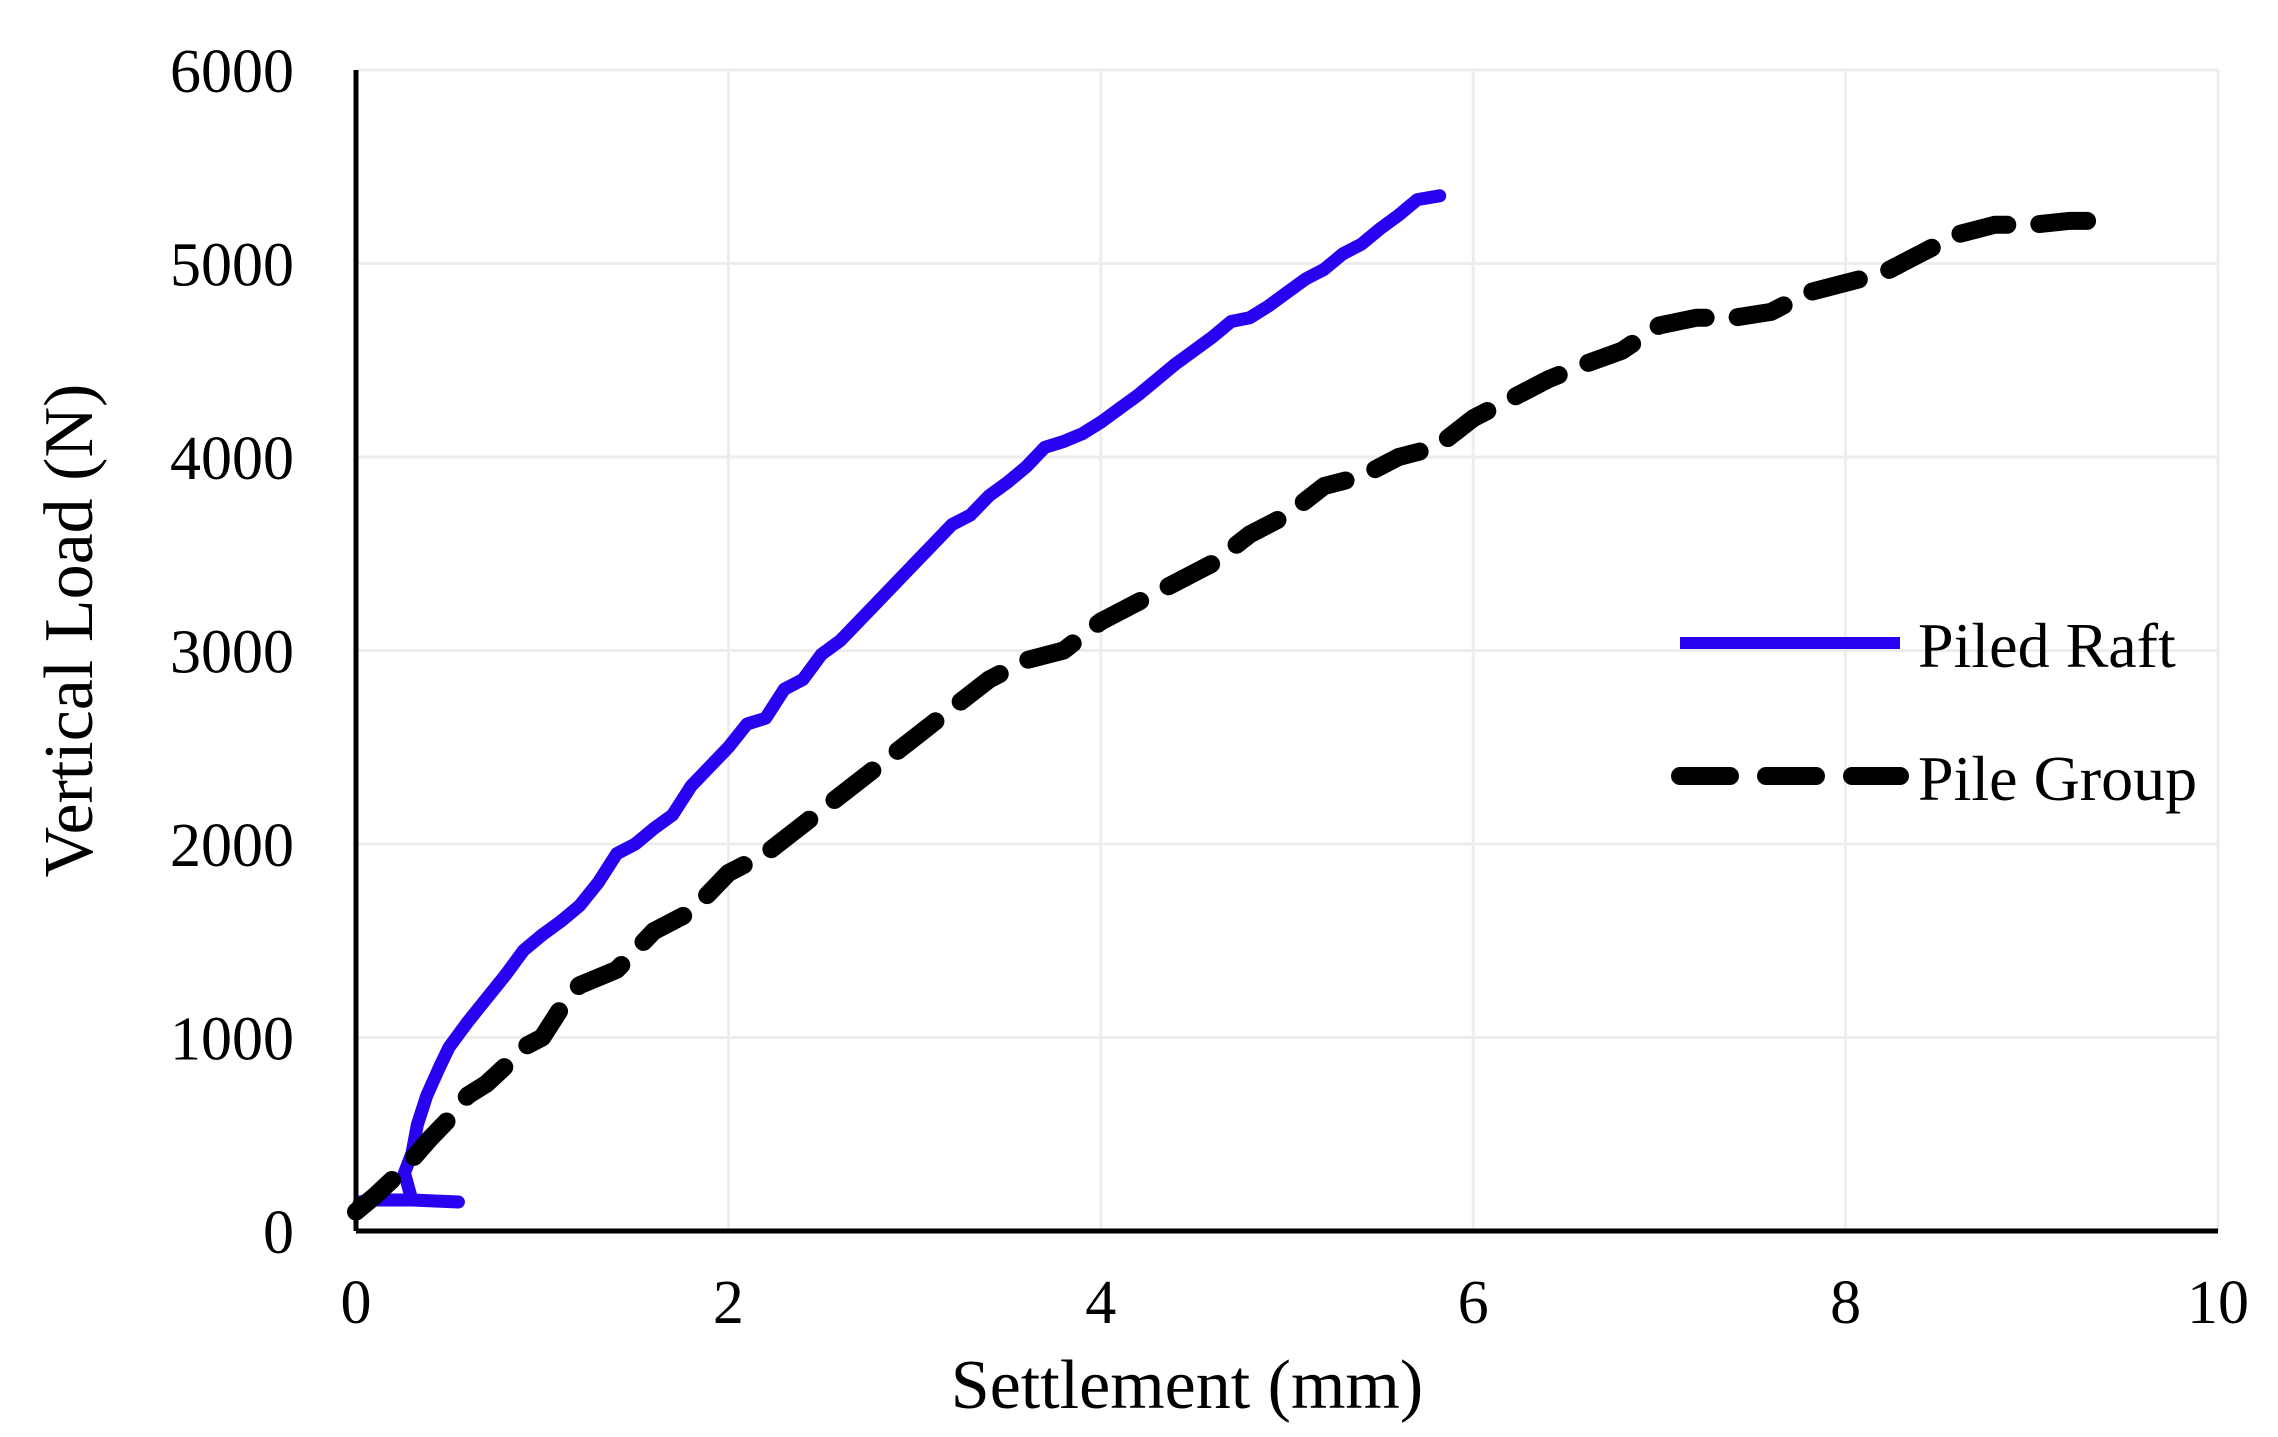  I want to click on y-tick-label: 4000, so click(232, 459).